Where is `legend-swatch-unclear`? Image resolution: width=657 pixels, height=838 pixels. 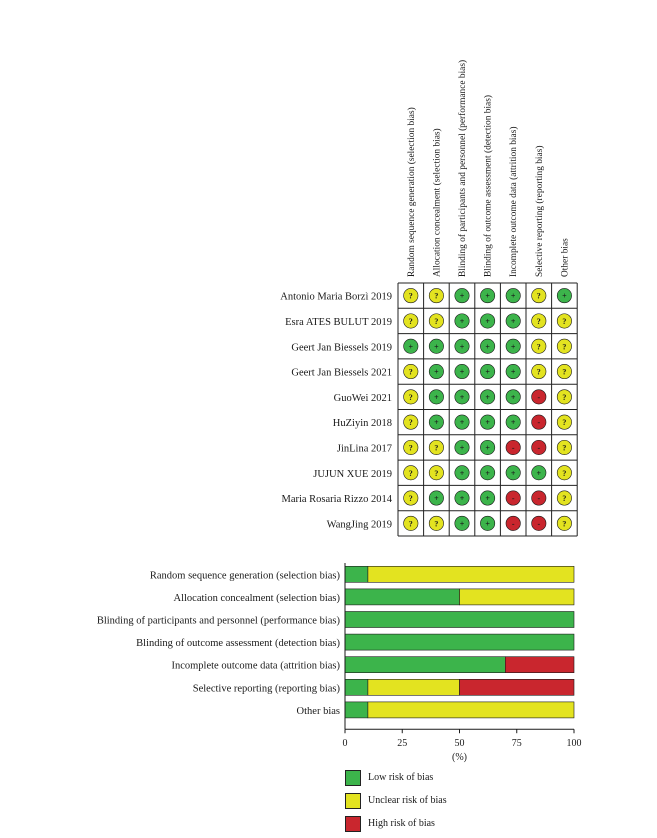
legend-swatch-unclear is located at coordinates (353, 801).